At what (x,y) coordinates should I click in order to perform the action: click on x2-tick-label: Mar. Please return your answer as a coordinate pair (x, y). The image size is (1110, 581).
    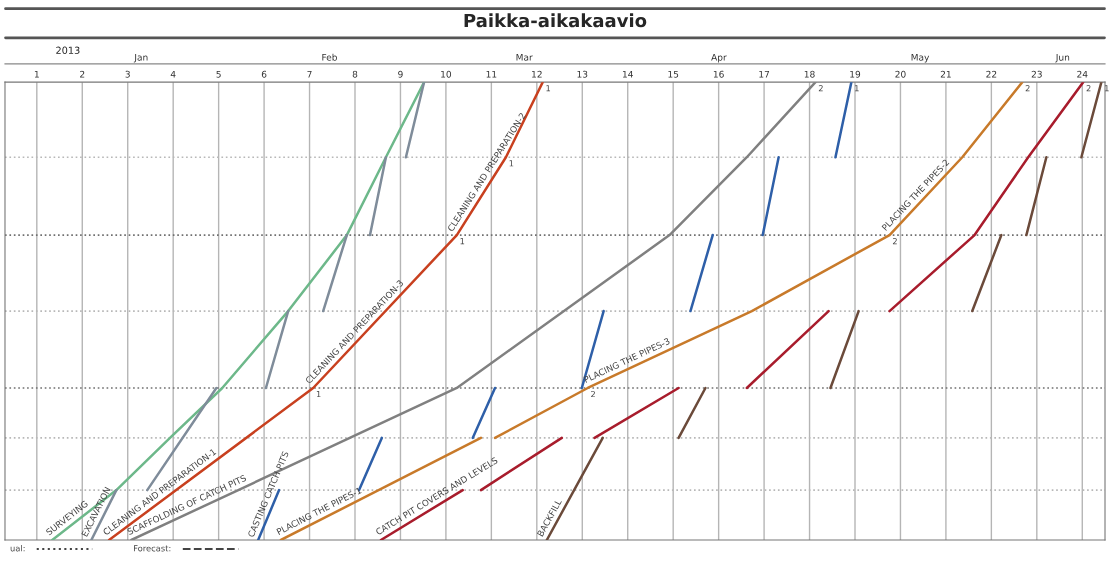
    Looking at the image, I should click on (524, 57).